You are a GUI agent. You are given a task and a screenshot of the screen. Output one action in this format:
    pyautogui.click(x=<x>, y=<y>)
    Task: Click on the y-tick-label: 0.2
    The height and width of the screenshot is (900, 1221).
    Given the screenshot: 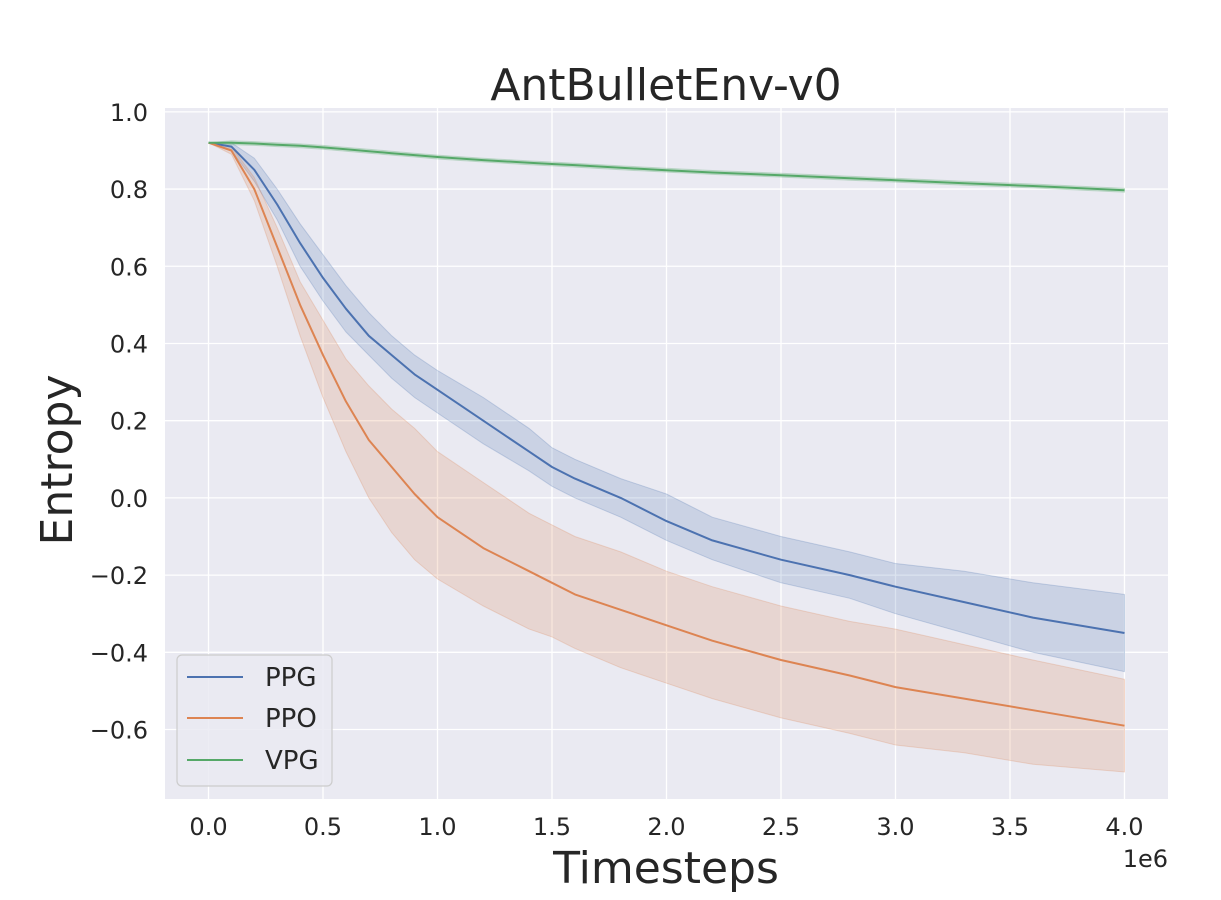 What is the action you would take?
    pyautogui.click(x=129, y=422)
    